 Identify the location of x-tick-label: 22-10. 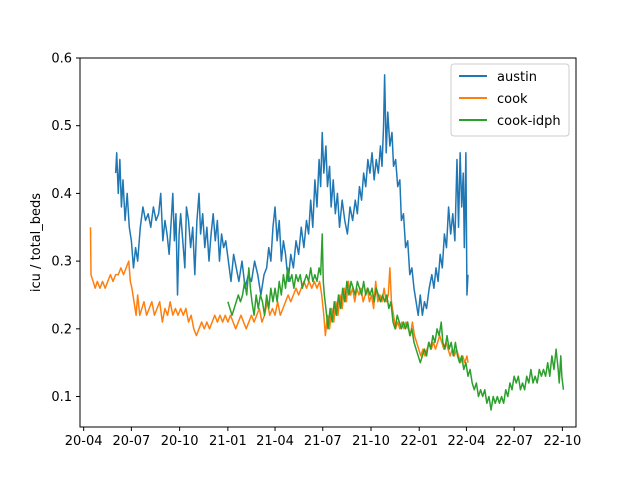
(562, 441).